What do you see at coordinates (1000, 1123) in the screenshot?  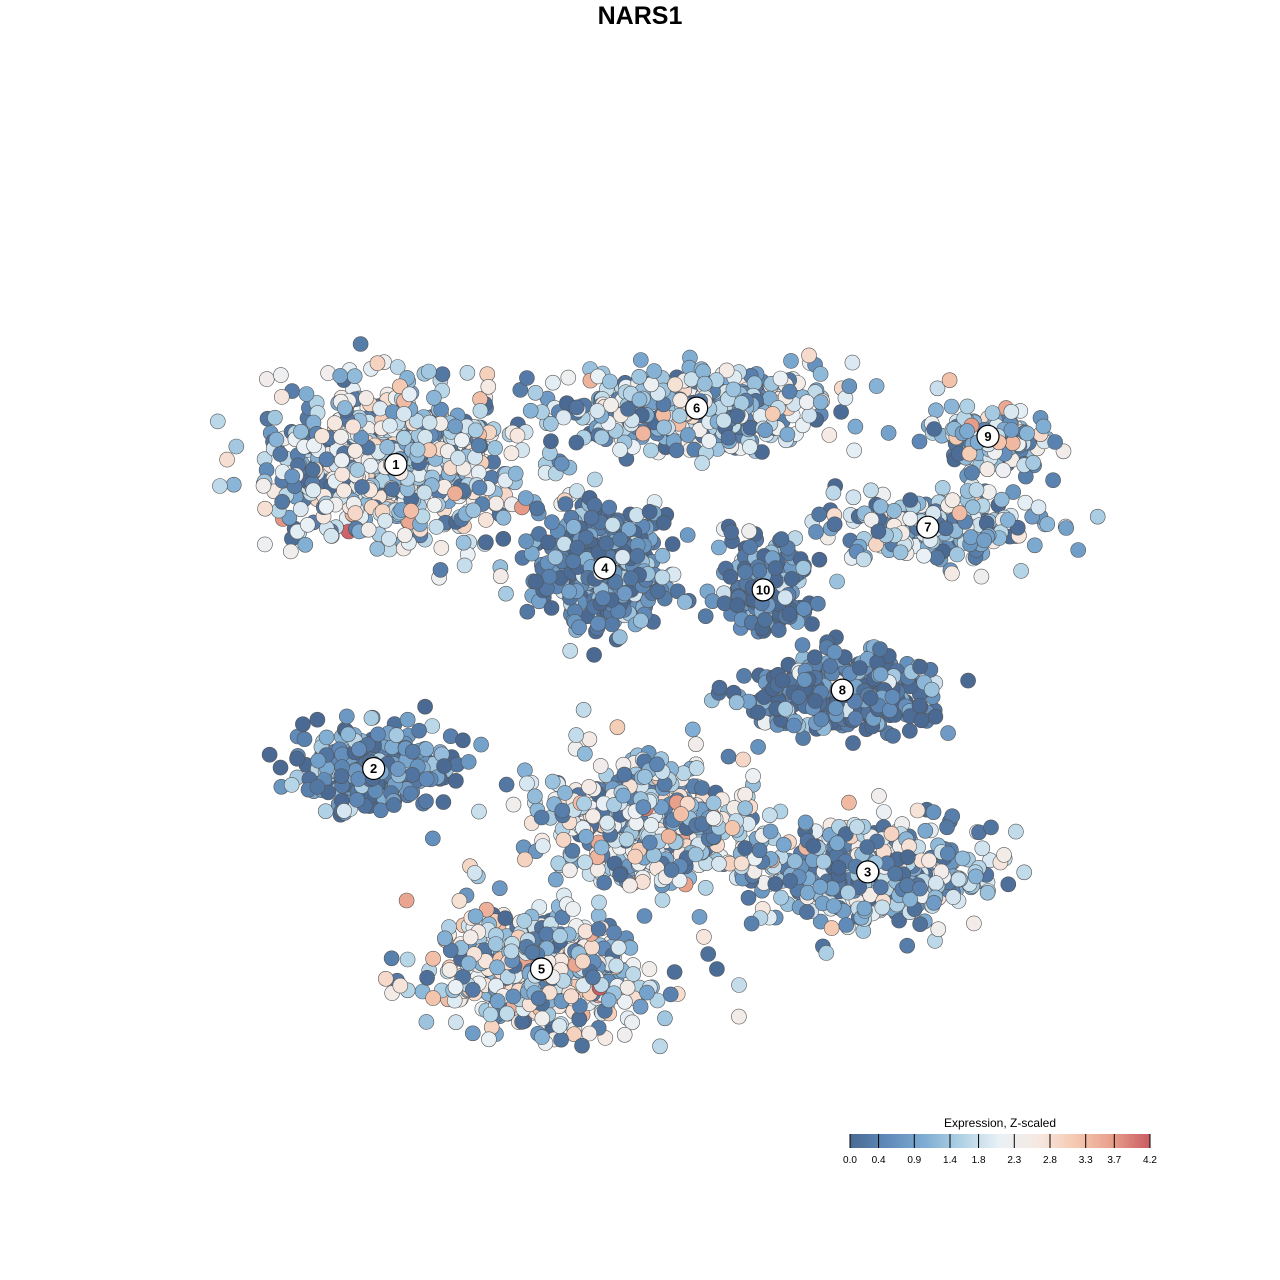 I see `legend-title: Expression, Z-scaled` at bounding box center [1000, 1123].